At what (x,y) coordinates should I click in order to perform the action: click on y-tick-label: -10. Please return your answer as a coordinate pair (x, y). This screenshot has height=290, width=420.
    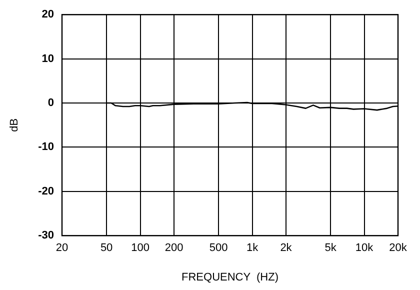
    Looking at the image, I should click on (46, 147).